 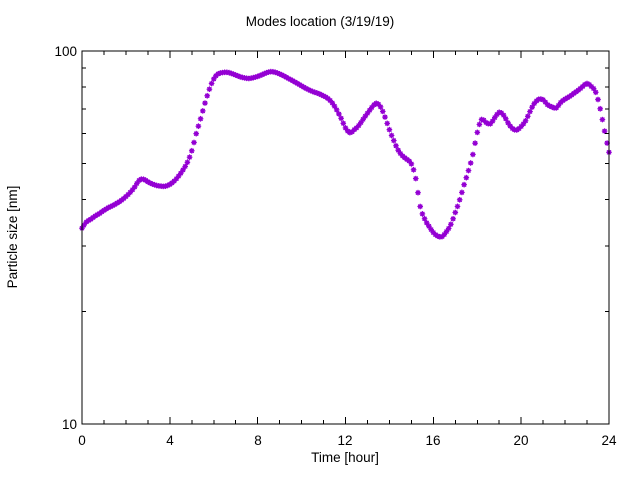 What do you see at coordinates (520, 440) in the screenshot?
I see `x-tick-label-20: 20` at bounding box center [520, 440].